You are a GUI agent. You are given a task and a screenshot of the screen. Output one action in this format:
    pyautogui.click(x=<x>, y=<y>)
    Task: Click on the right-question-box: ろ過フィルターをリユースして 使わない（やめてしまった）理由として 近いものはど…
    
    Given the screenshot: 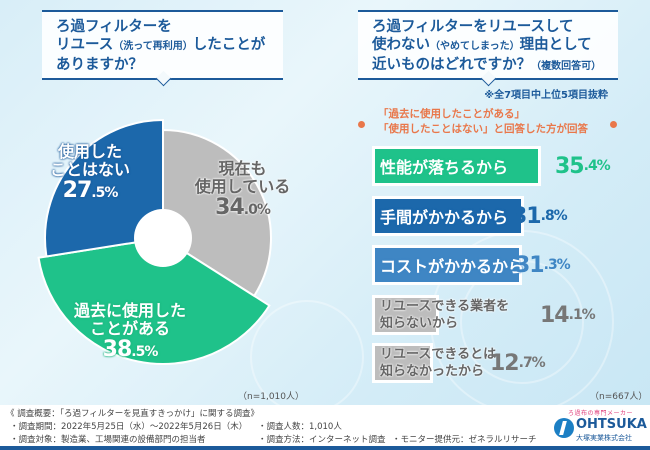 What is the action you would take?
    pyautogui.click(x=488, y=48)
    